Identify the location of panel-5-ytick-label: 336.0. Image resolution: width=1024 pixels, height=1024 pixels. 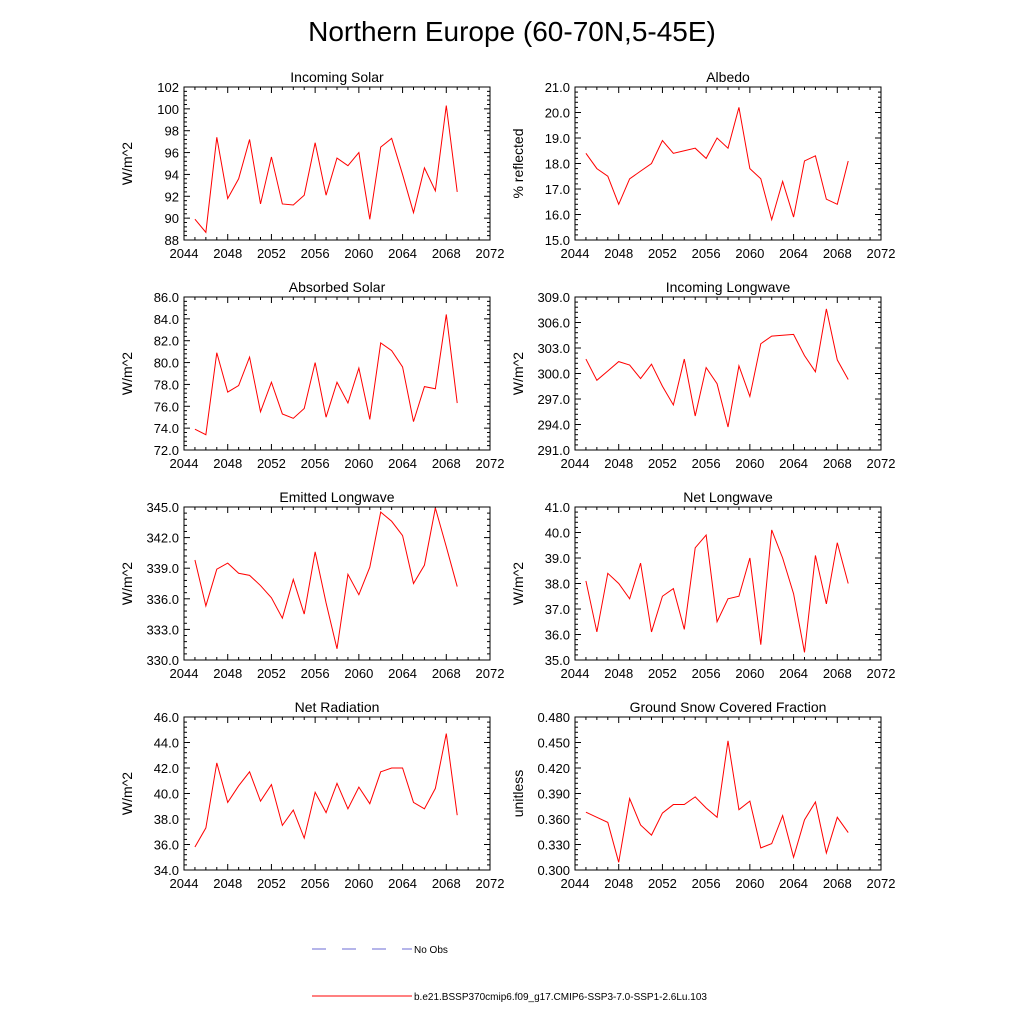
(162, 599).